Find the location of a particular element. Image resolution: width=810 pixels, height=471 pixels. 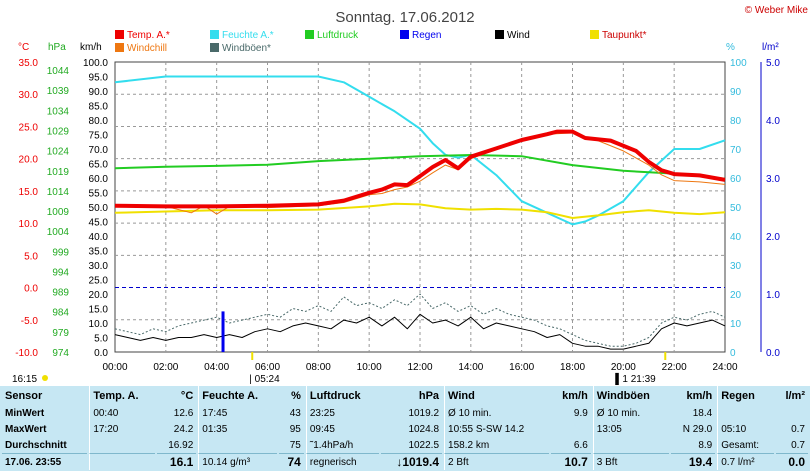

stats-header-cell: Regen is located at coordinates (745, 395).